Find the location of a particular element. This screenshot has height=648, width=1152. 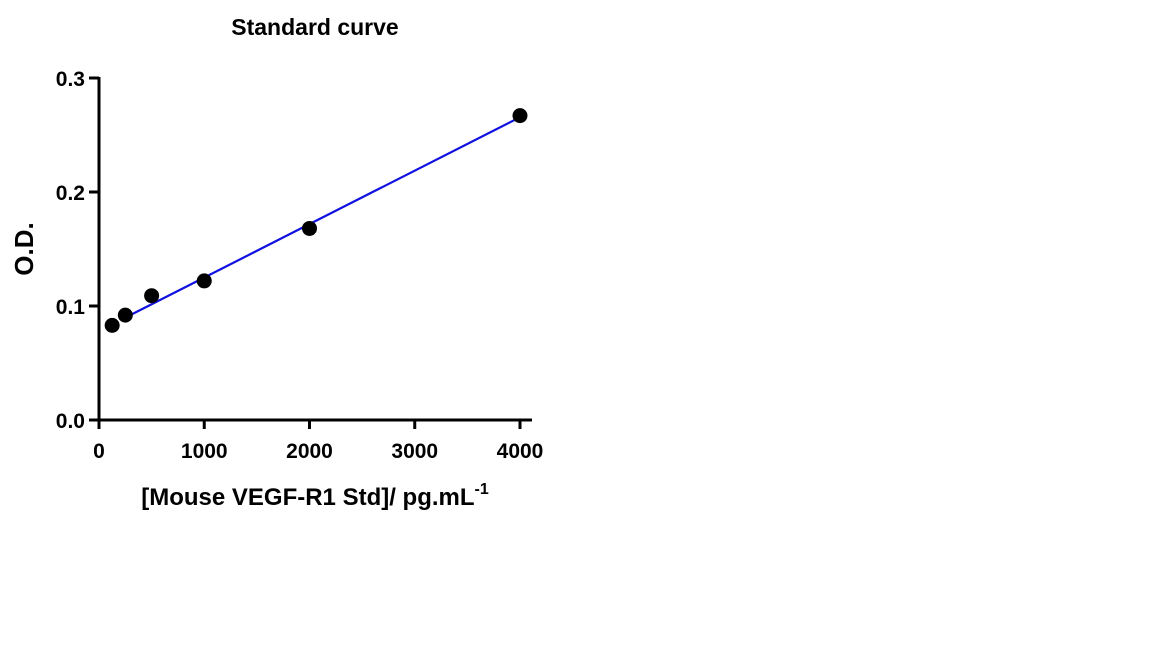

y-axis-ticks: 0.0 0.1 0.2 0.3 is located at coordinates (77, 250).